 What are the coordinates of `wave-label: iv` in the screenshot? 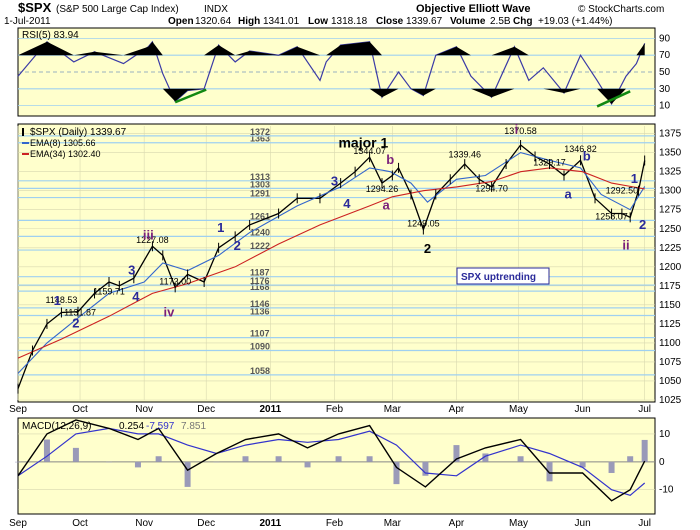 It's located at (170, 311).